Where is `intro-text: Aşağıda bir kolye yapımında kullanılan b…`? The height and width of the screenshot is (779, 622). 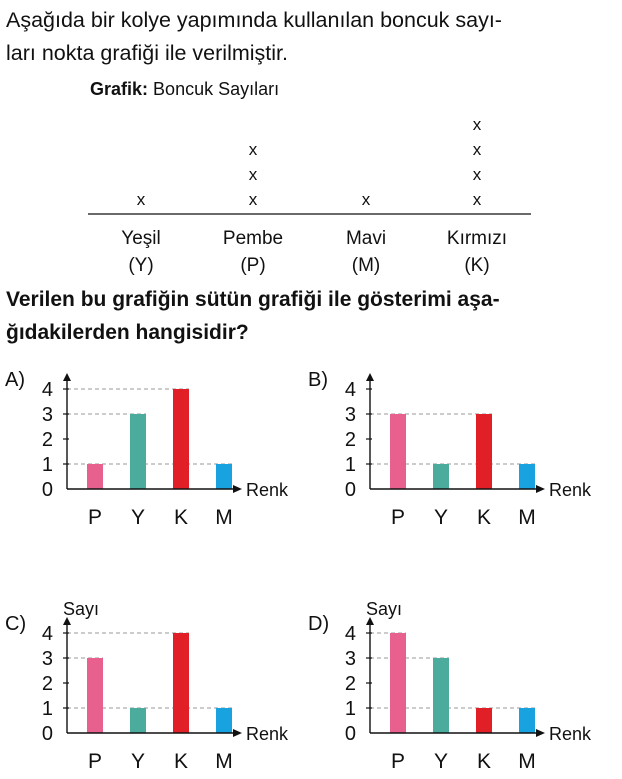 intro-text: Aşağıda bir kolye yapımında kullanılan b… is located at coordinates (309, 37).